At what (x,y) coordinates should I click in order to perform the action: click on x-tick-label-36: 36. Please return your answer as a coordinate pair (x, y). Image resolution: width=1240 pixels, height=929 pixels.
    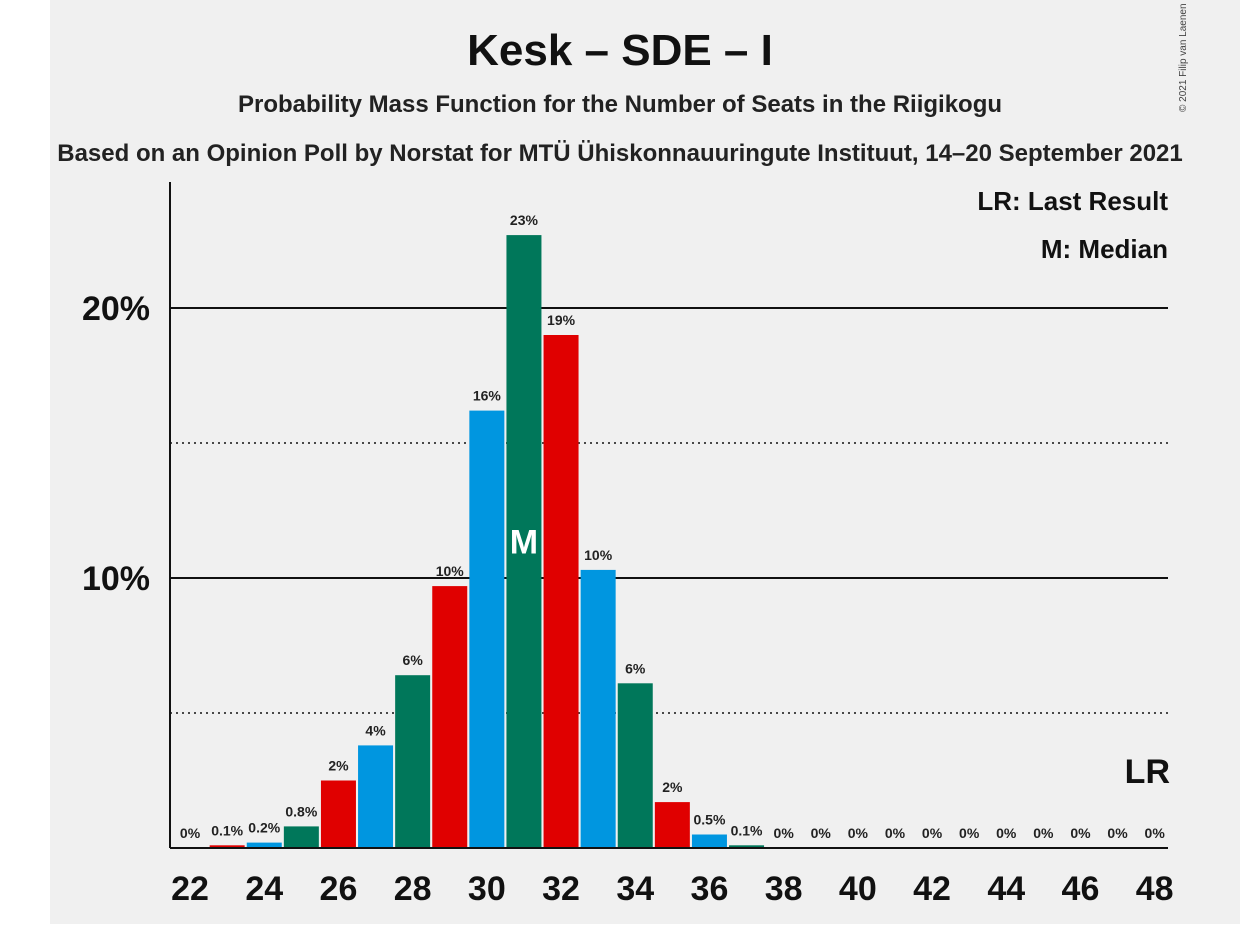
    Looking at the image, I should click on (710, 889).